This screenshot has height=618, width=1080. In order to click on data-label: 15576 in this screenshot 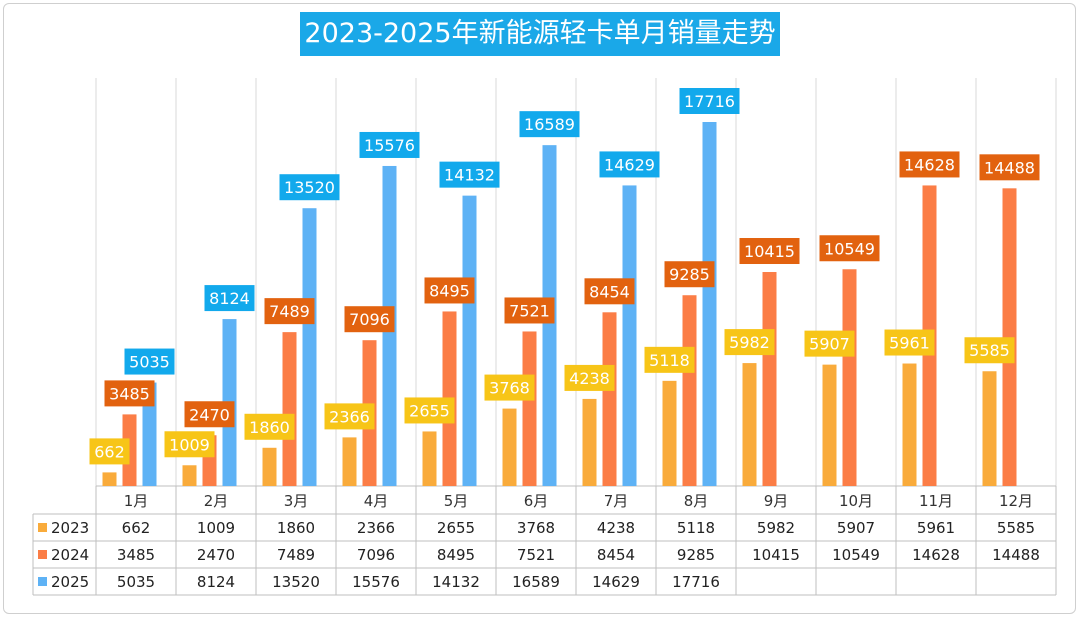, I will do `click(389, 145)`.